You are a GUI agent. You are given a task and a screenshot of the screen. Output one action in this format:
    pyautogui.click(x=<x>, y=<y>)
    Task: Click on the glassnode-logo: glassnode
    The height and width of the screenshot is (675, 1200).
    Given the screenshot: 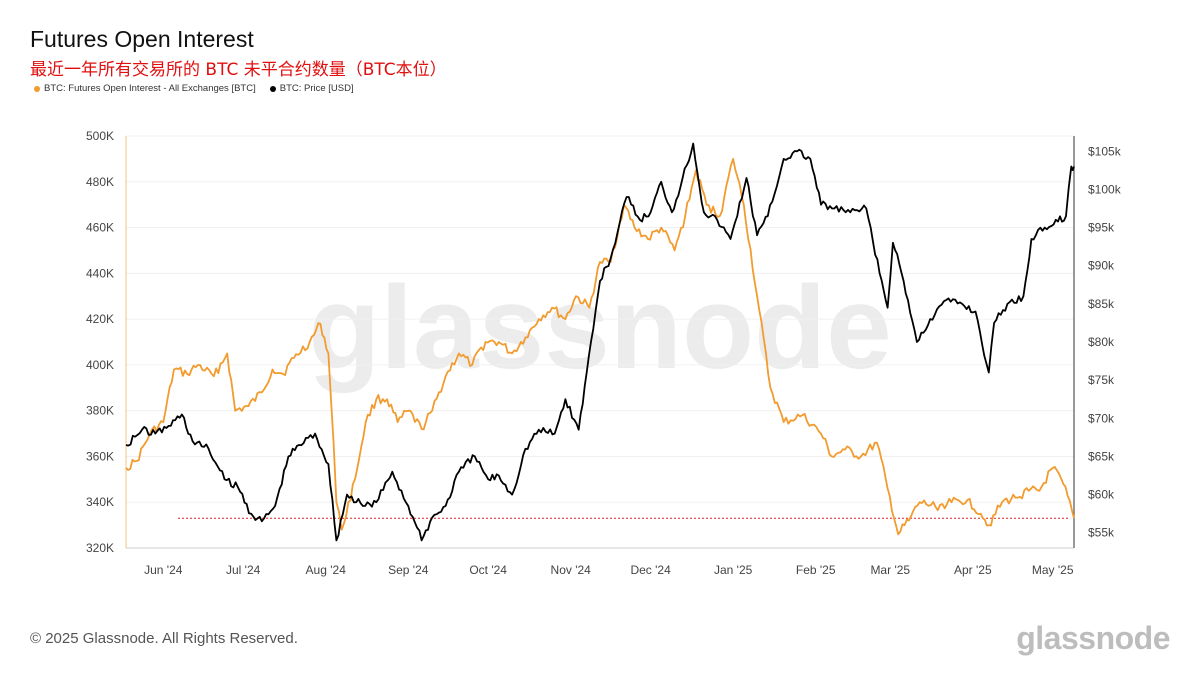 What is the action you would take?
    pyautogui.click(x=1093, y=638)
    